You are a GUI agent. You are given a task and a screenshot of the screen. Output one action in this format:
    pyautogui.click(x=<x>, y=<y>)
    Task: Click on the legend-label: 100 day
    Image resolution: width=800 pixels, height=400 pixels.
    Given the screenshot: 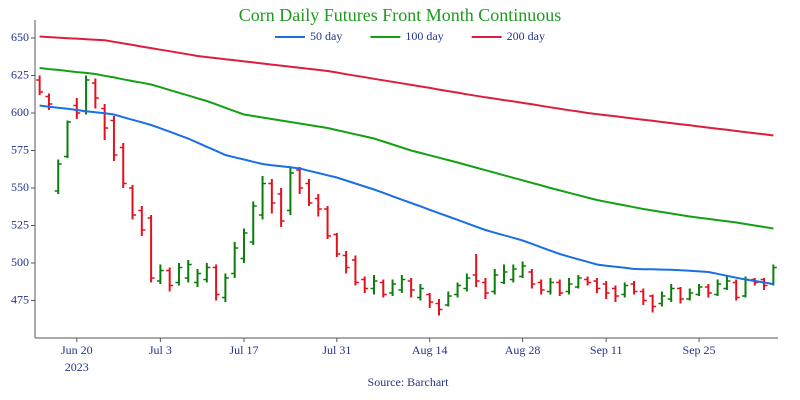 What is the action you would take?
    pyautogui.click(x=424, y=36)
    